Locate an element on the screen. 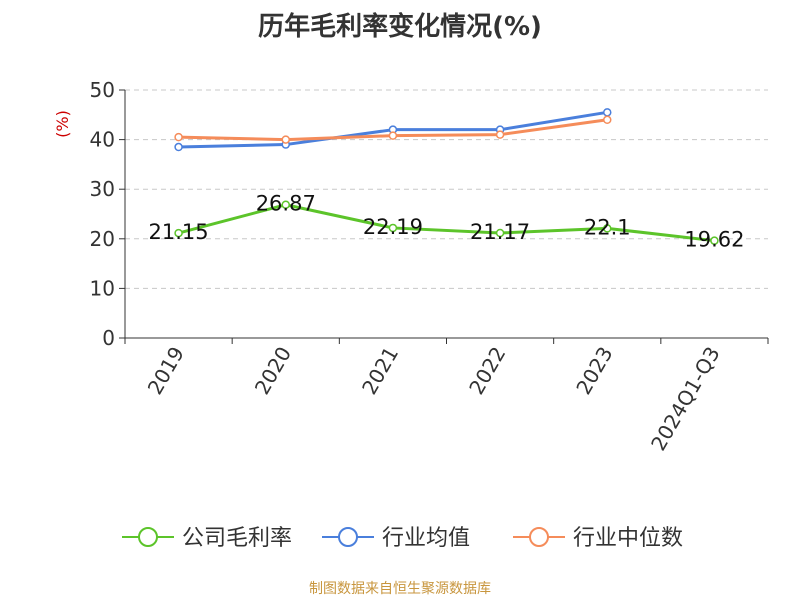 The height and width of the screenshot is (600, 800). data-label: 22.1 is located at coordinates (607, 227).